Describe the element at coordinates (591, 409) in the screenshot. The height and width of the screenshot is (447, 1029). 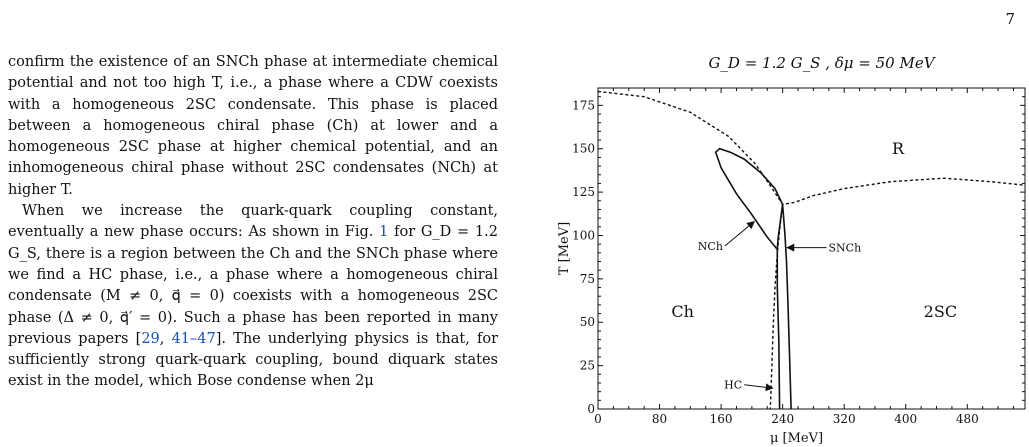
I see `y-tick-label: 0` at that location.